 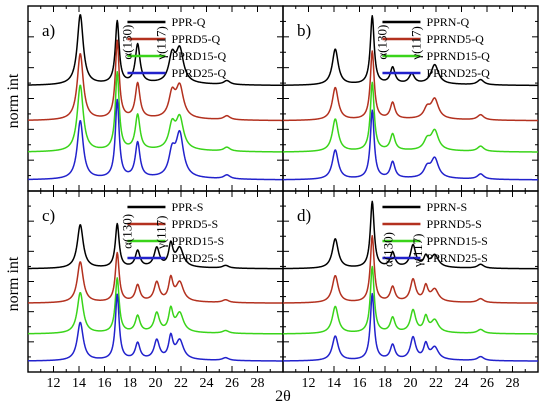 I want to click on legend-label: PPRND15-Q, so click(x=458, y=56).